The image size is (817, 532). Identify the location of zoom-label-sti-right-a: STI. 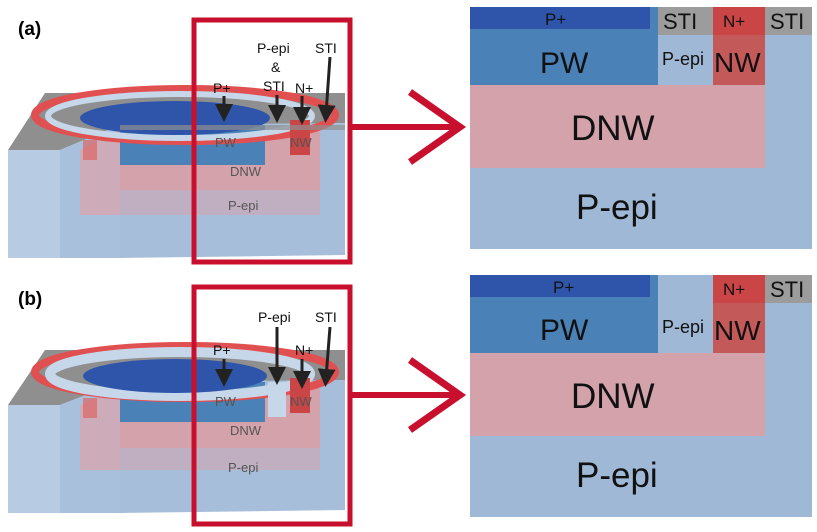
(787, 21).